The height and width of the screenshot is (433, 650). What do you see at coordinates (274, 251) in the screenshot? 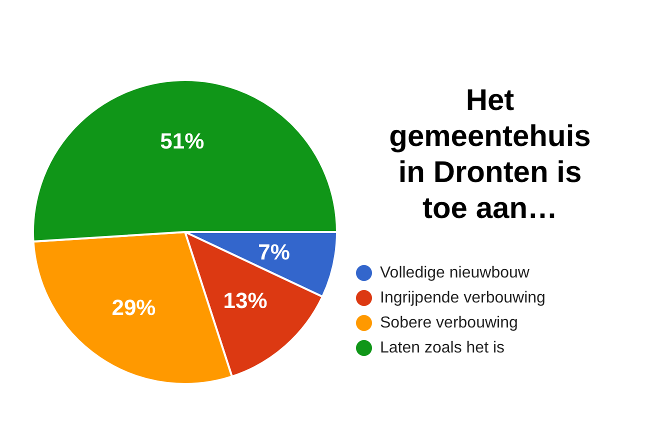
I see `data-label: 7%` at bounding box center [274, 251].